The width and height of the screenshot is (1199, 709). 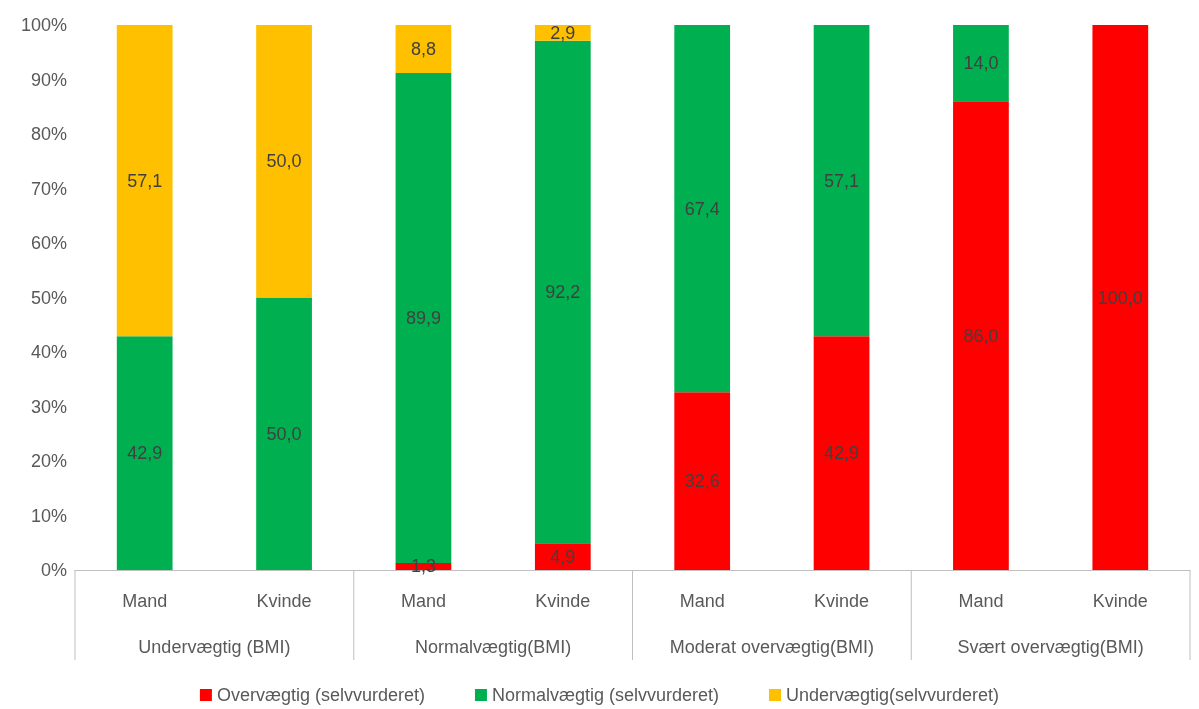 What do you see at coordinates (43, 25) in the screenshot?
I see `y-tick-label: 100%` at bounding box center [43, 25].